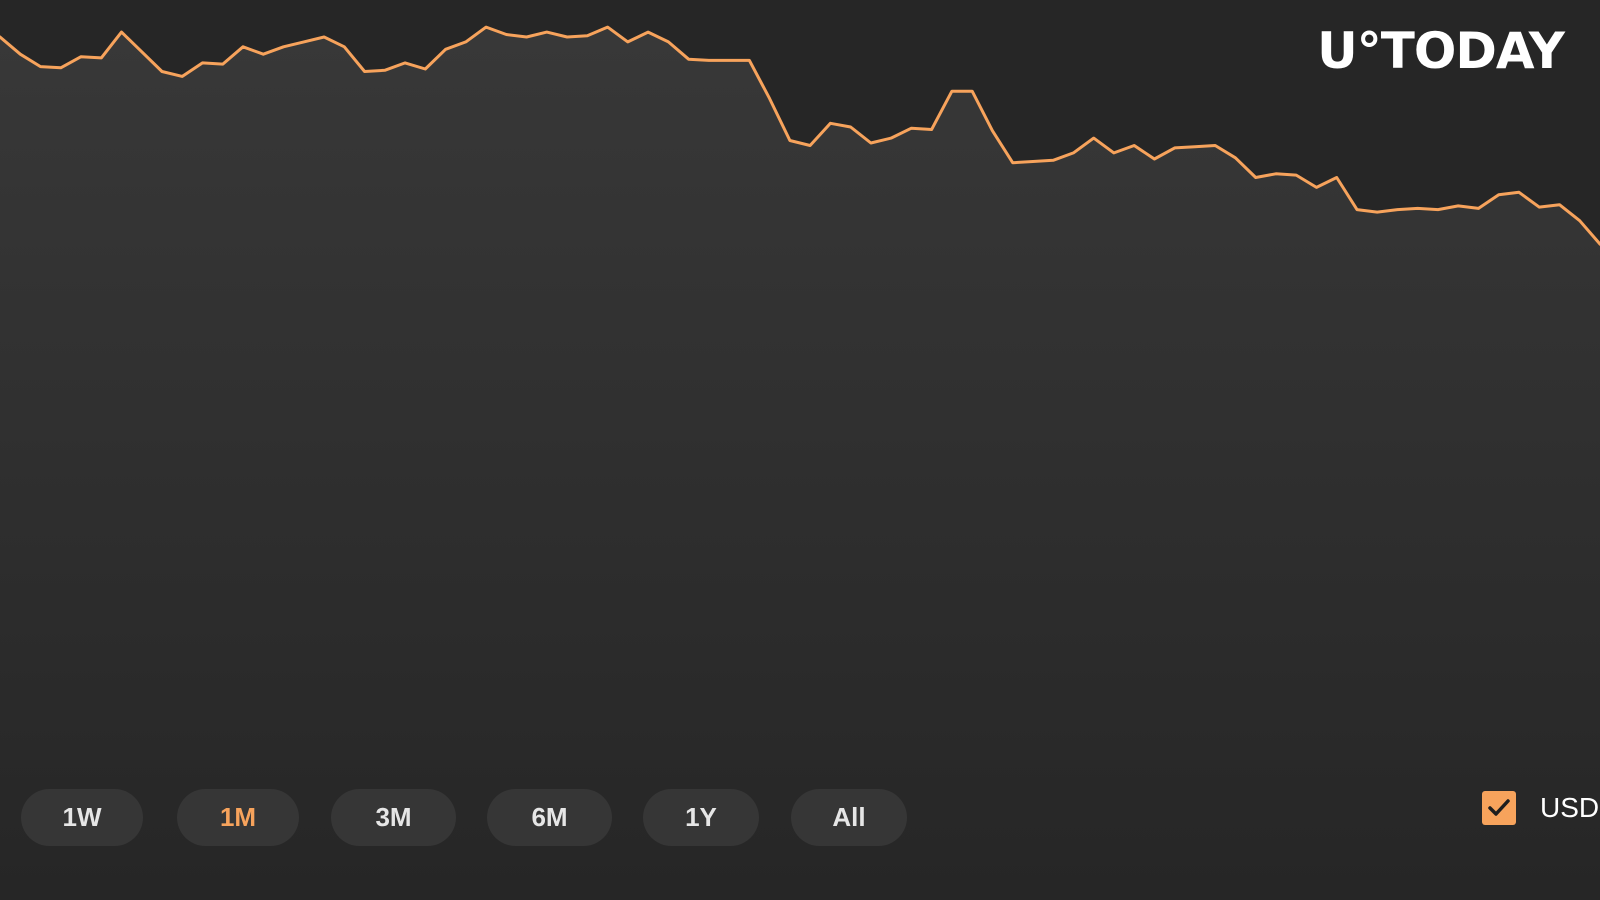 The image size is (1600, 900). I want to click on checkmark-icon, so click(1499, 807).